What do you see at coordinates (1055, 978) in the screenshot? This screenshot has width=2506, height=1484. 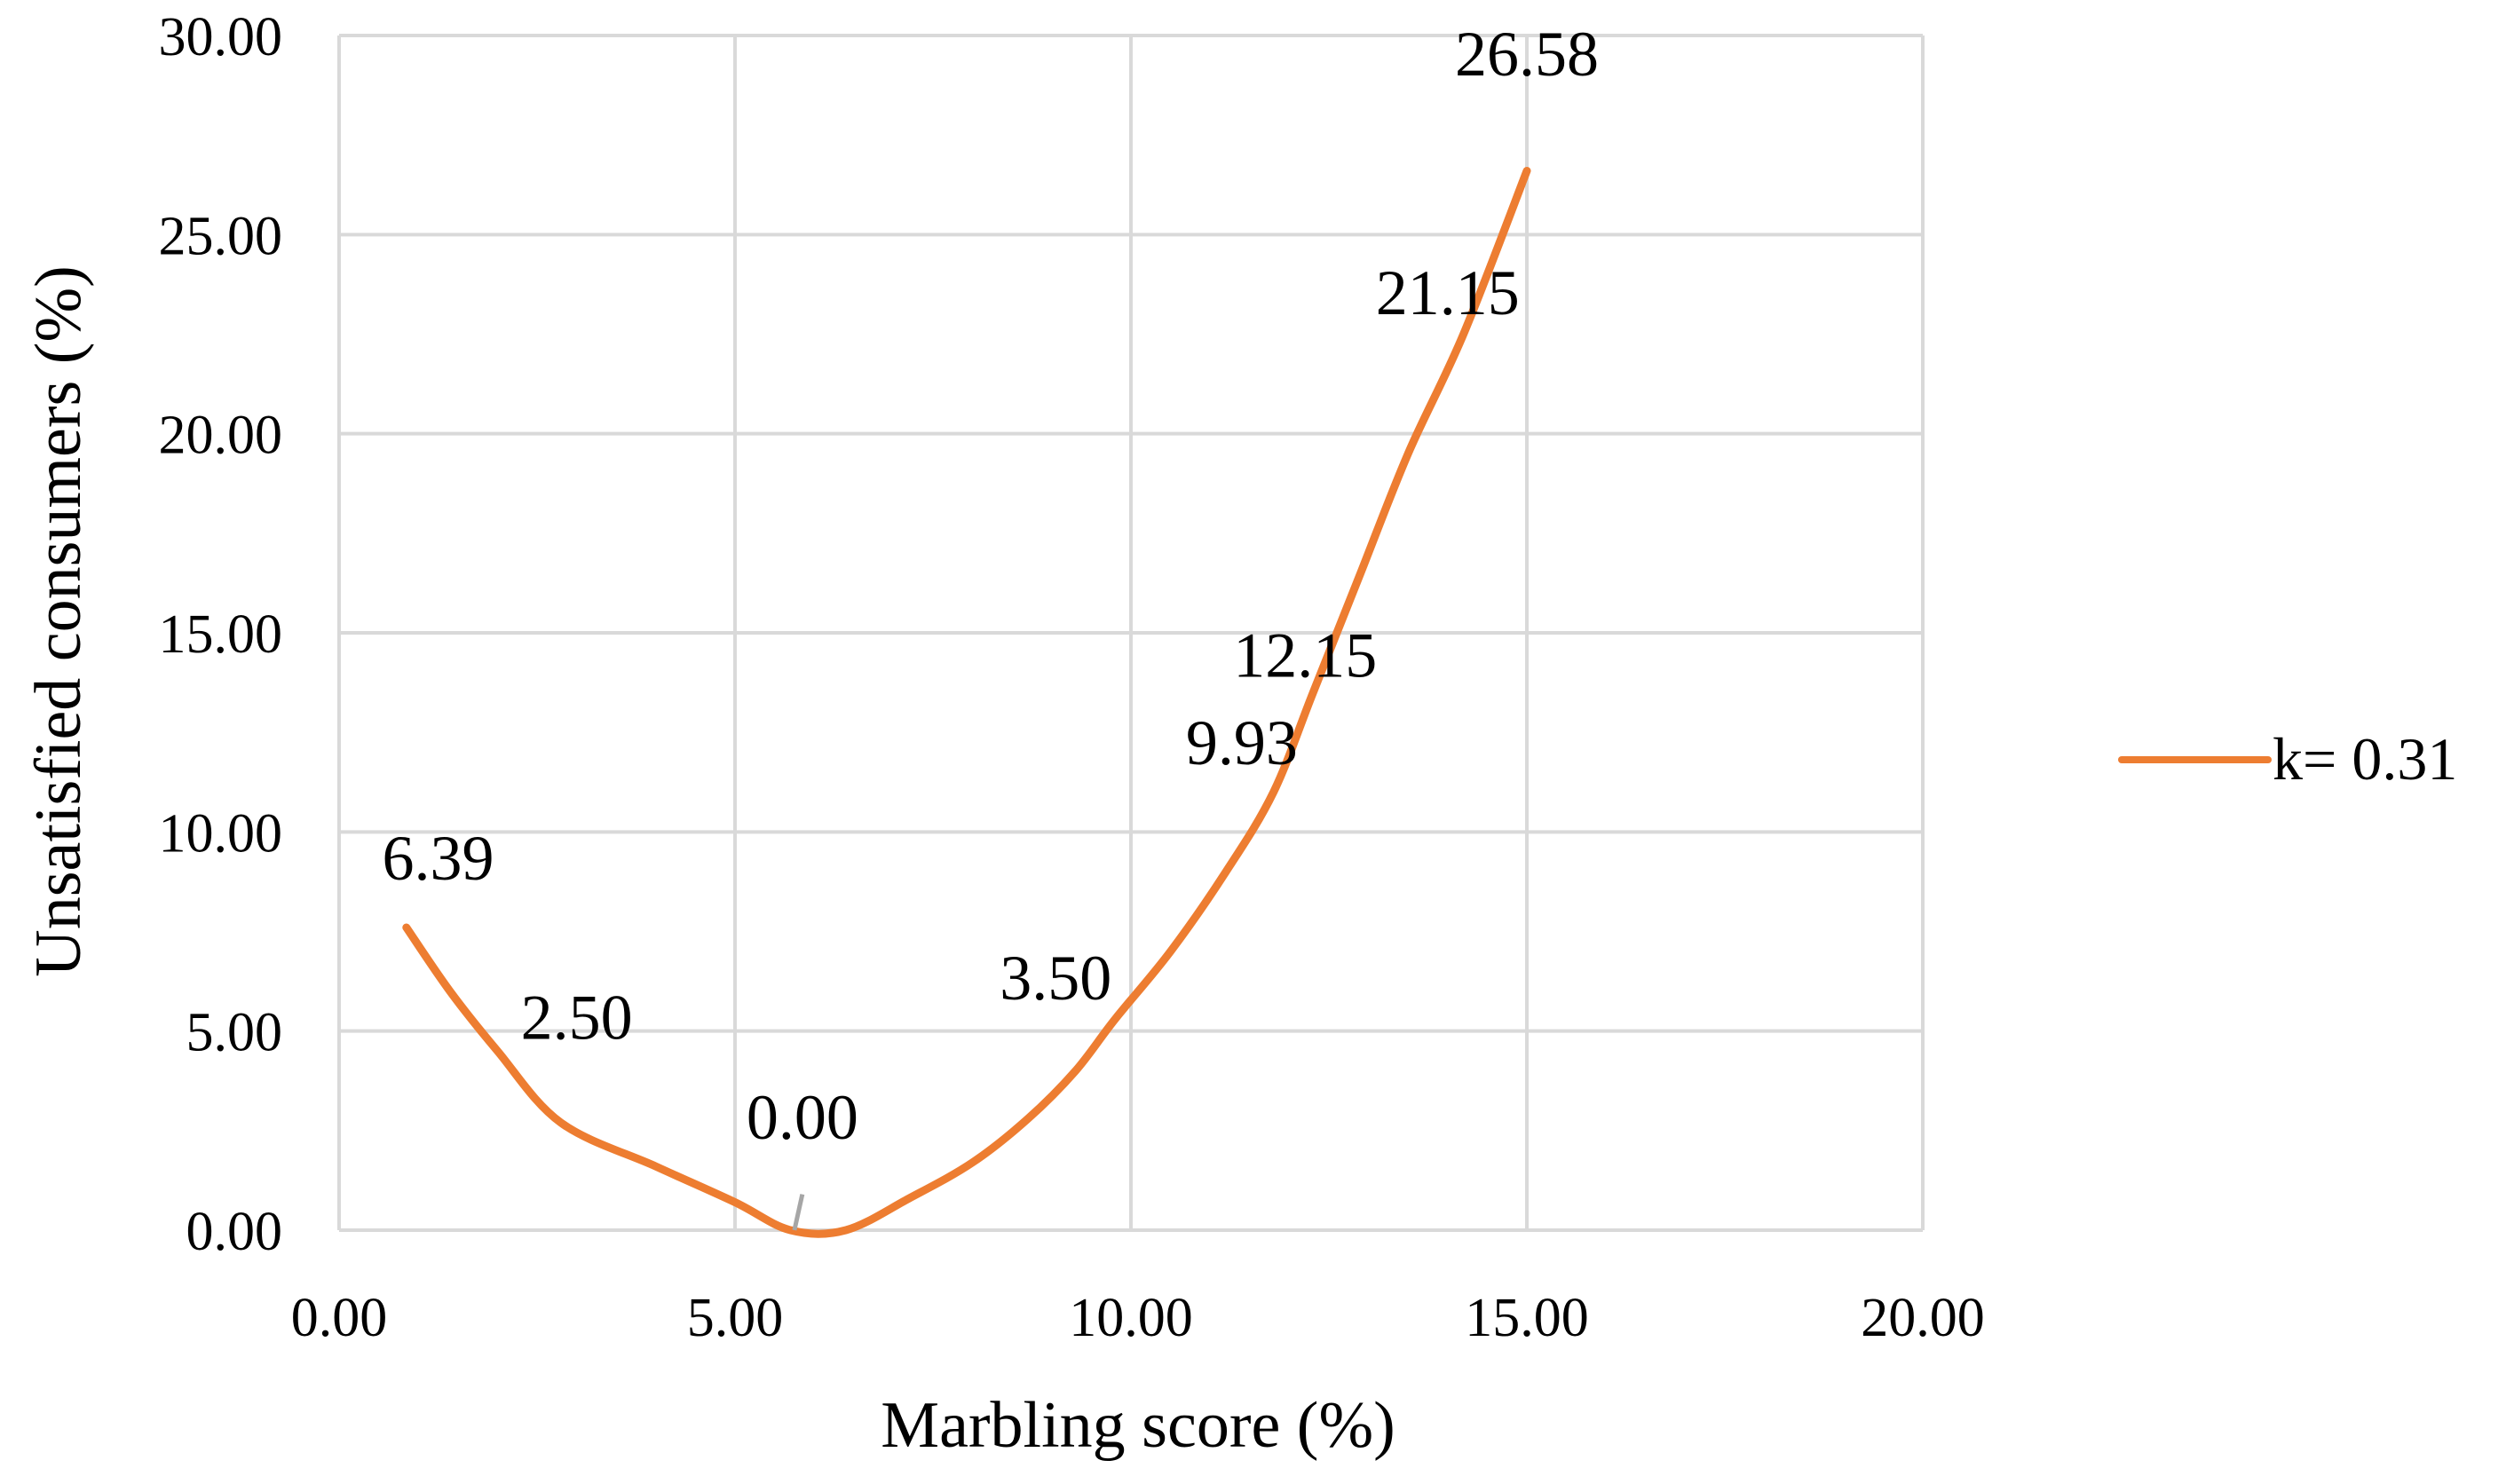 I see `data-label: 3.50` at bounding box center [1055, 978].